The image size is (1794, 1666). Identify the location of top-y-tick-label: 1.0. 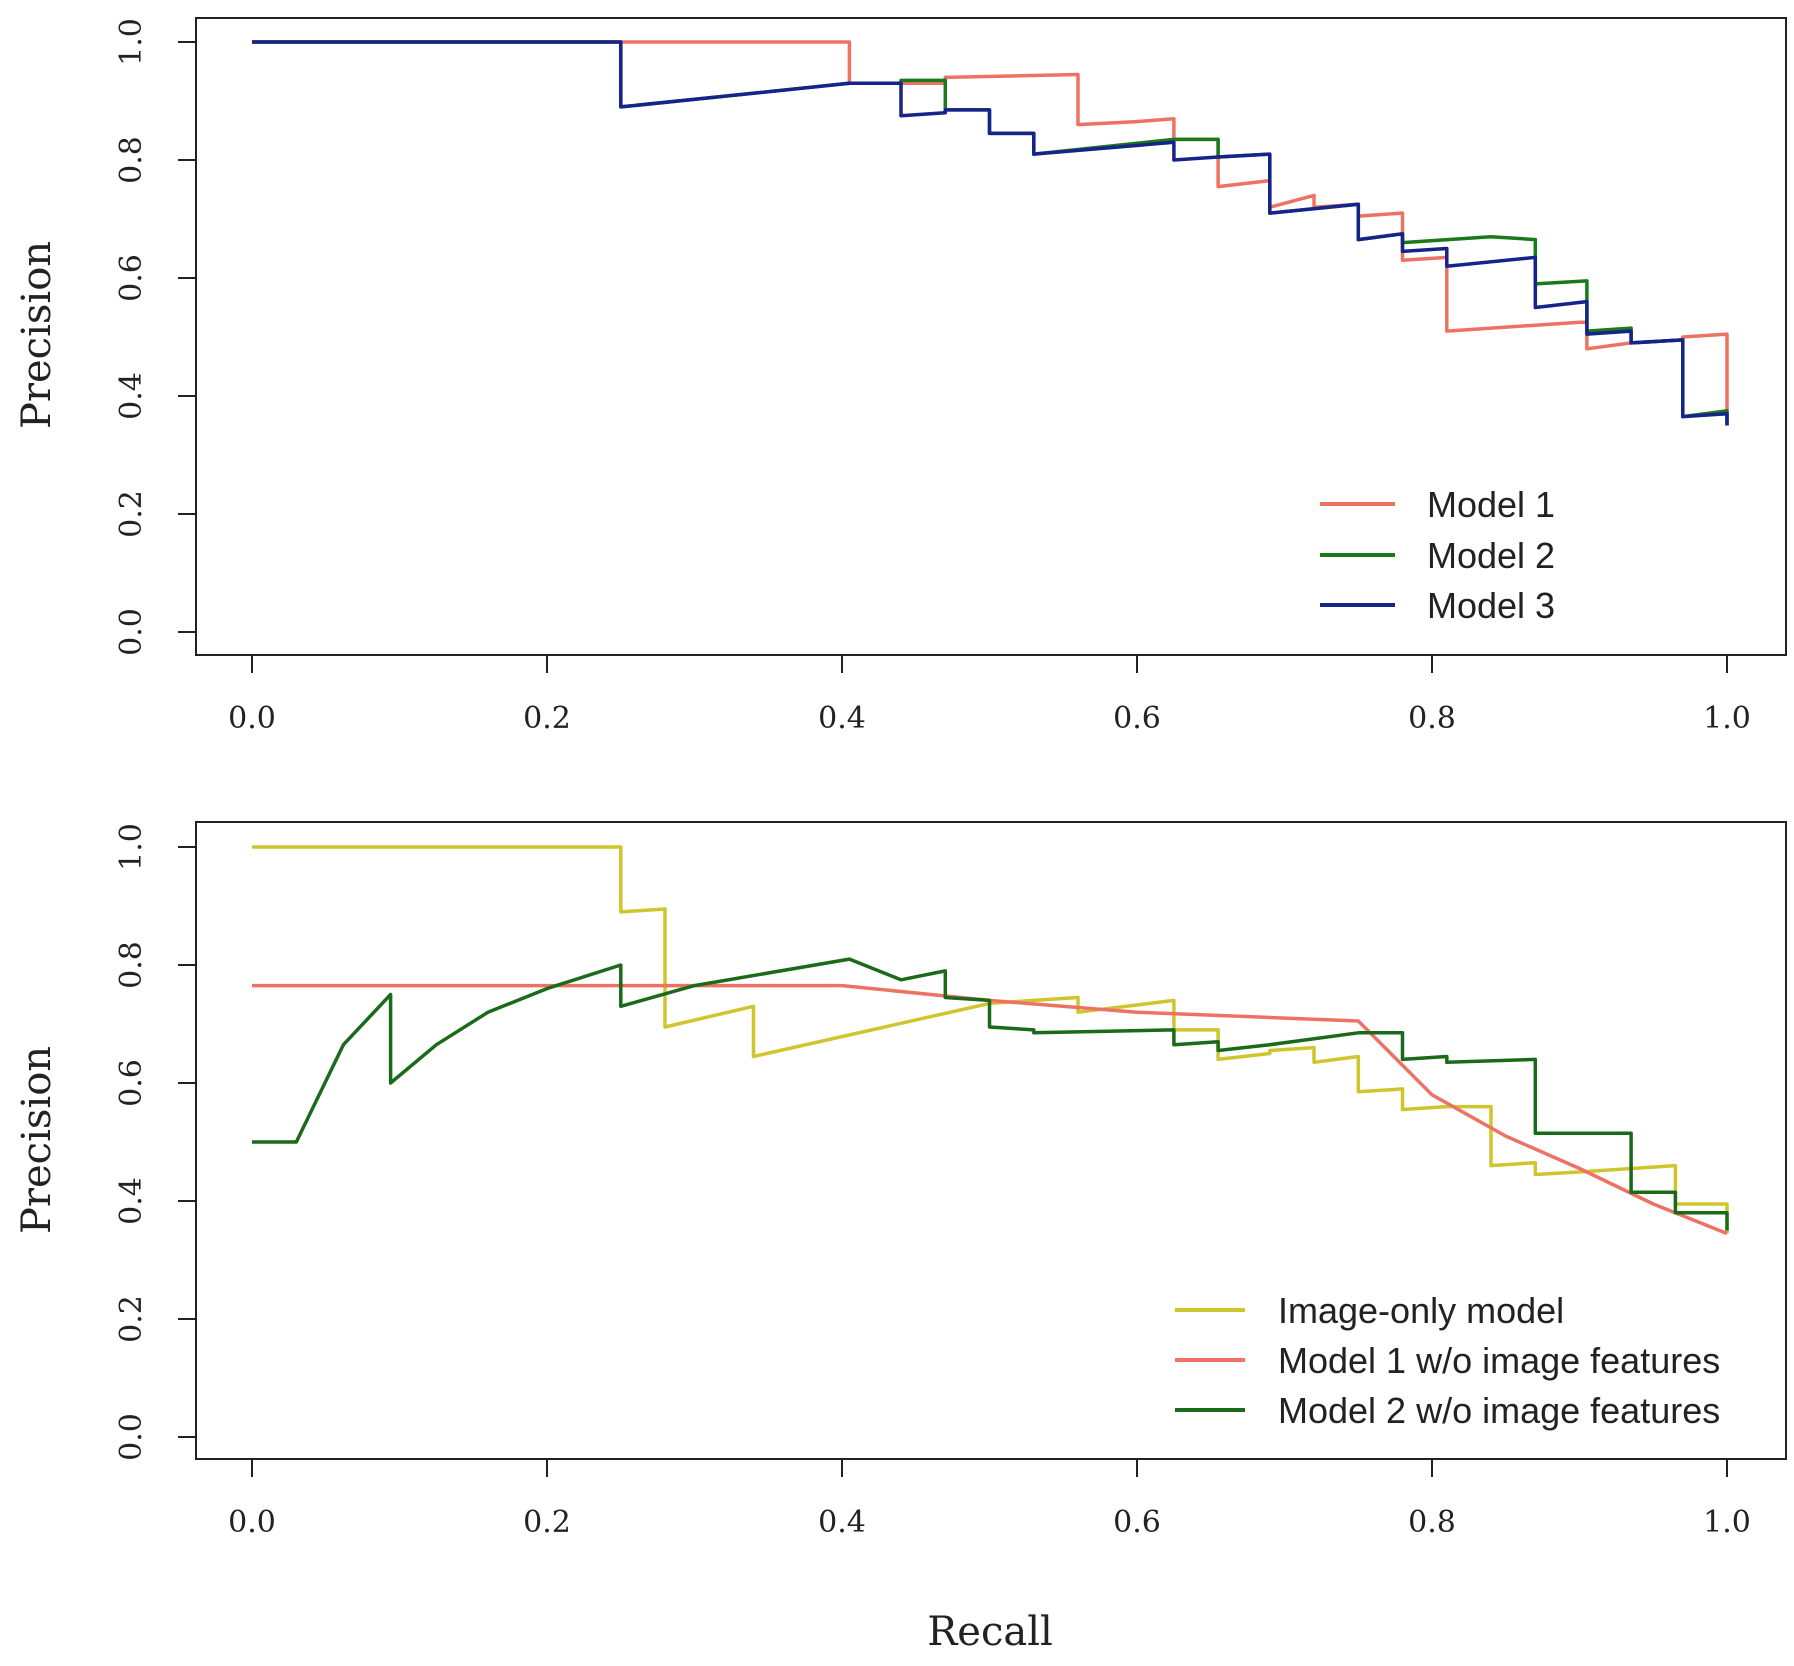
(131, 42).